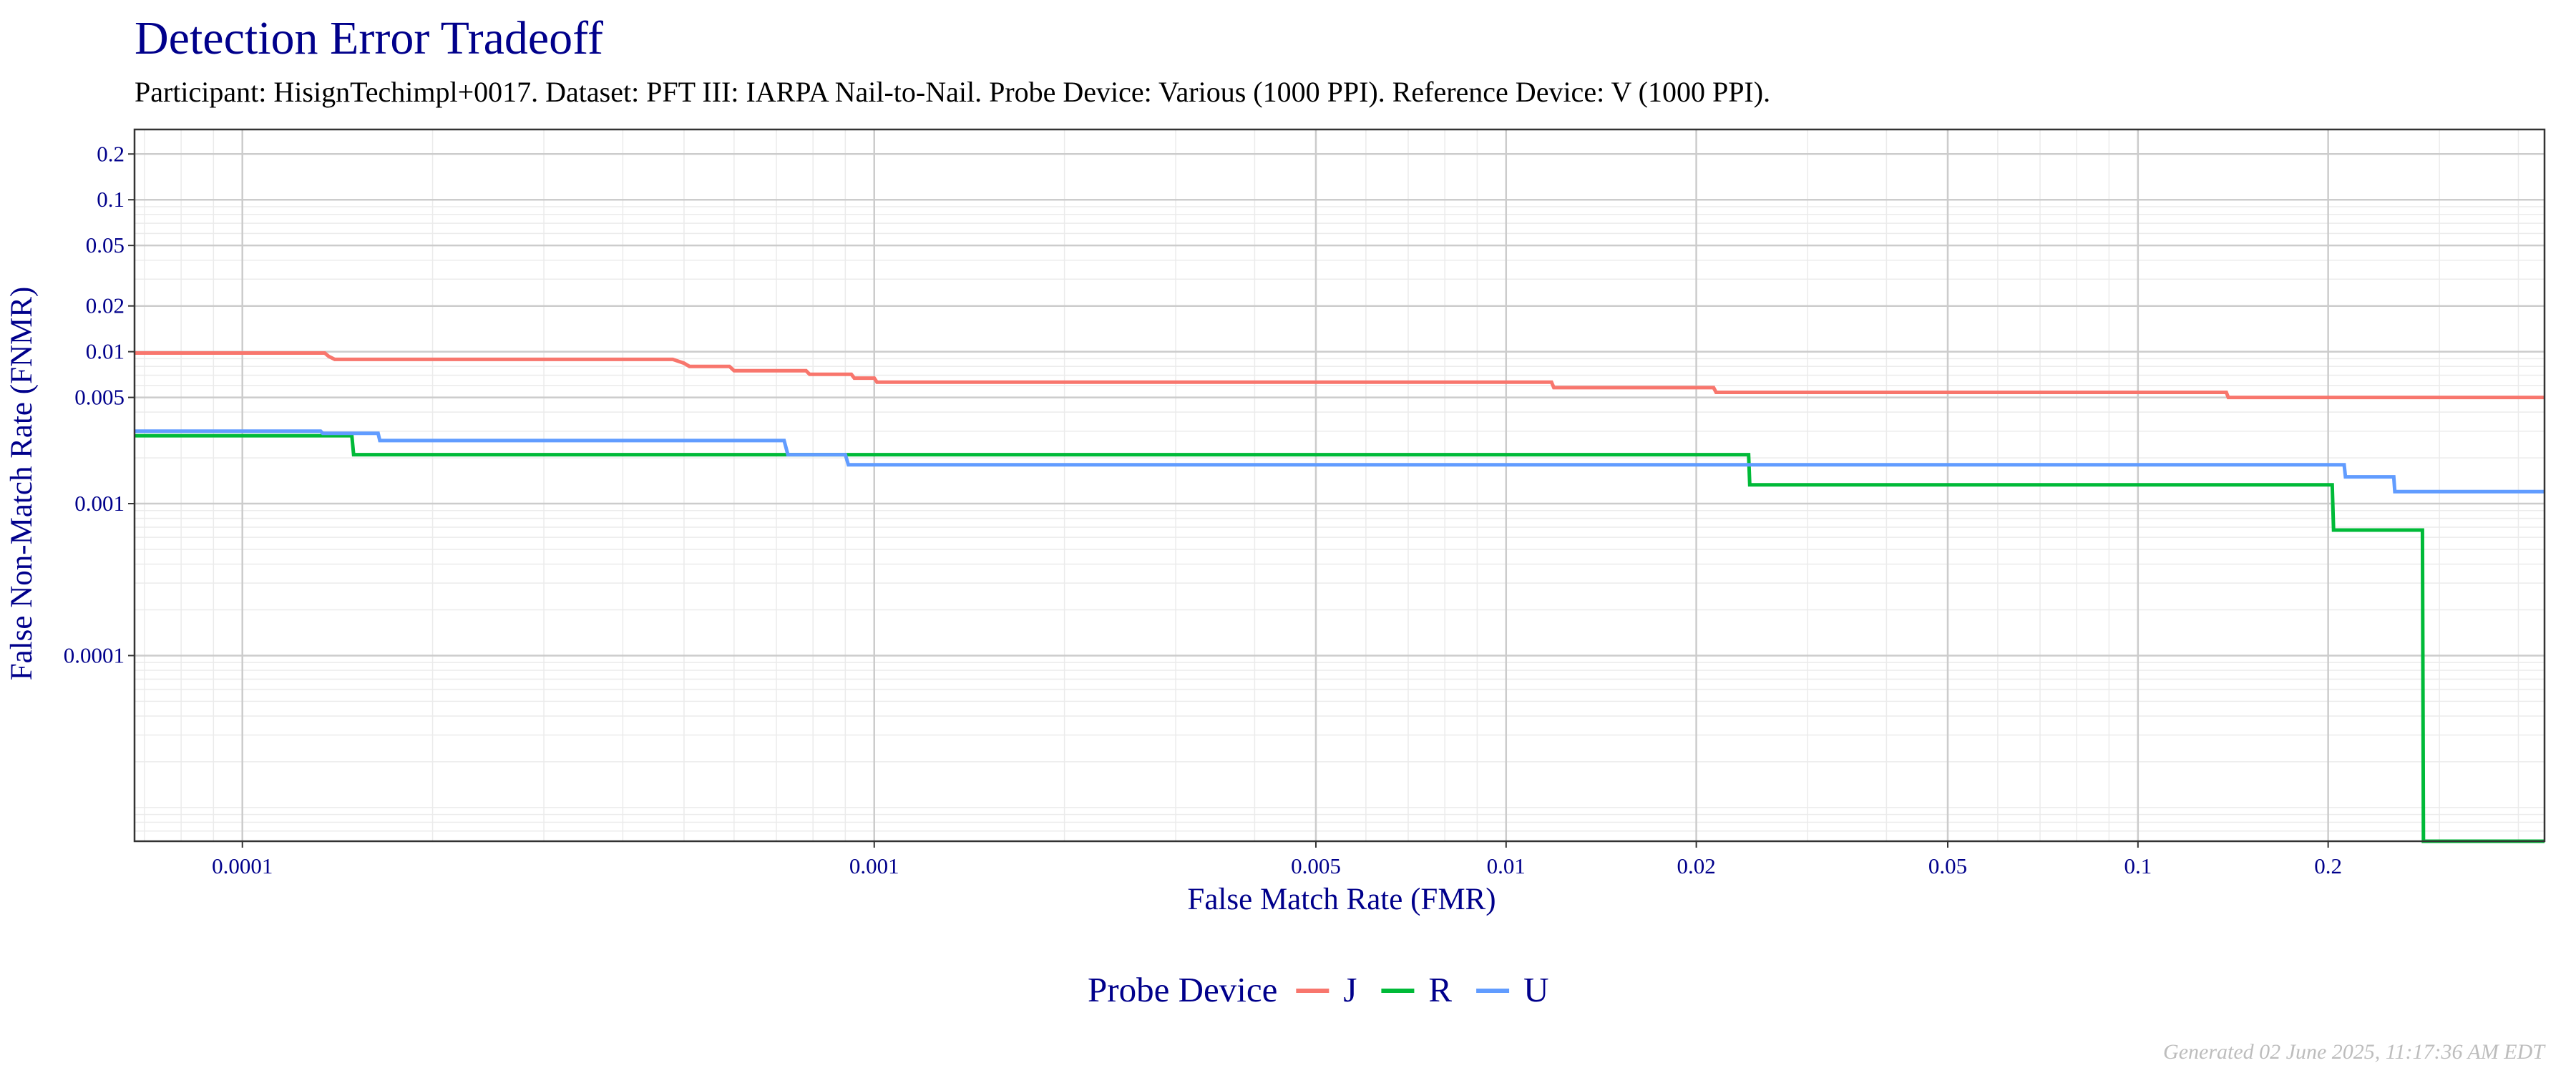 The height and width of the screenshot is (1073, 2576). What do you see at coordinates (1506, 865) in the screenshot?
I see `x-tick-label: 0.01` at bounding box center [1506, 865].